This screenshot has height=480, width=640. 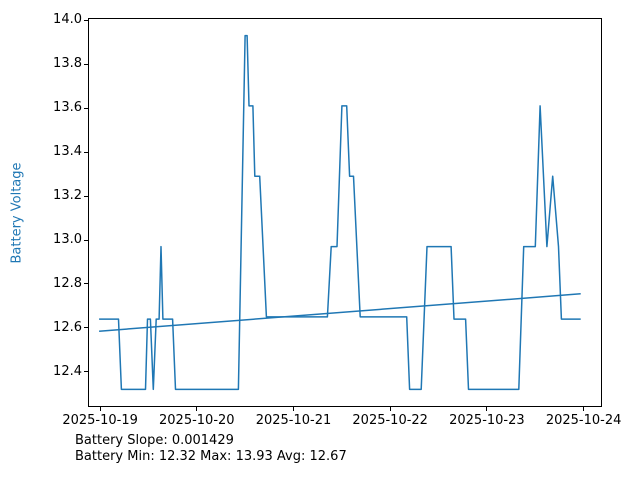 What do you see at coordinates (67, 195) in the screenshot?
I see `y-tick-label: 13.2` at bounding box center [67, 195].